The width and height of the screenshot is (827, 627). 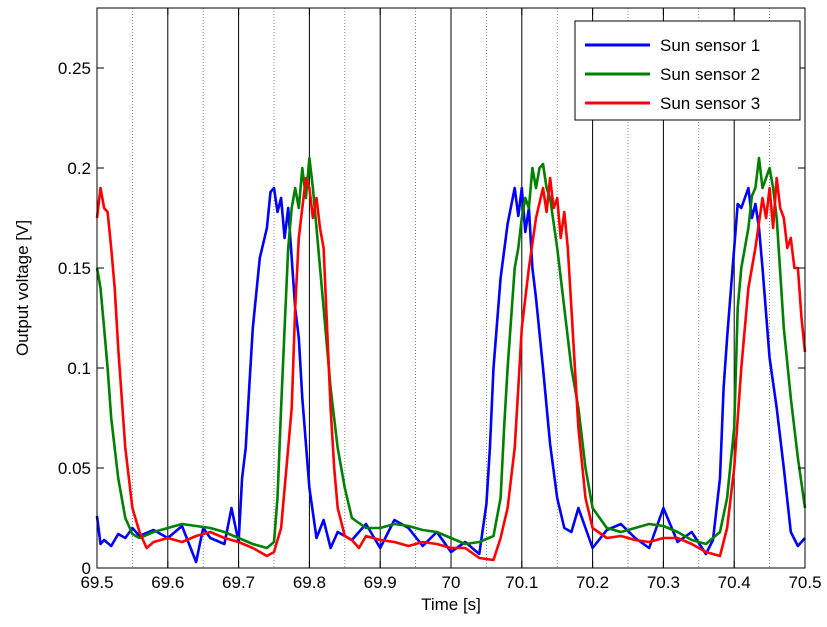 What do you see at coordinates (710, 45) in the screenshot?
I see `legend-label-1: Sun sensor 1` at bounding box center [710, 45].